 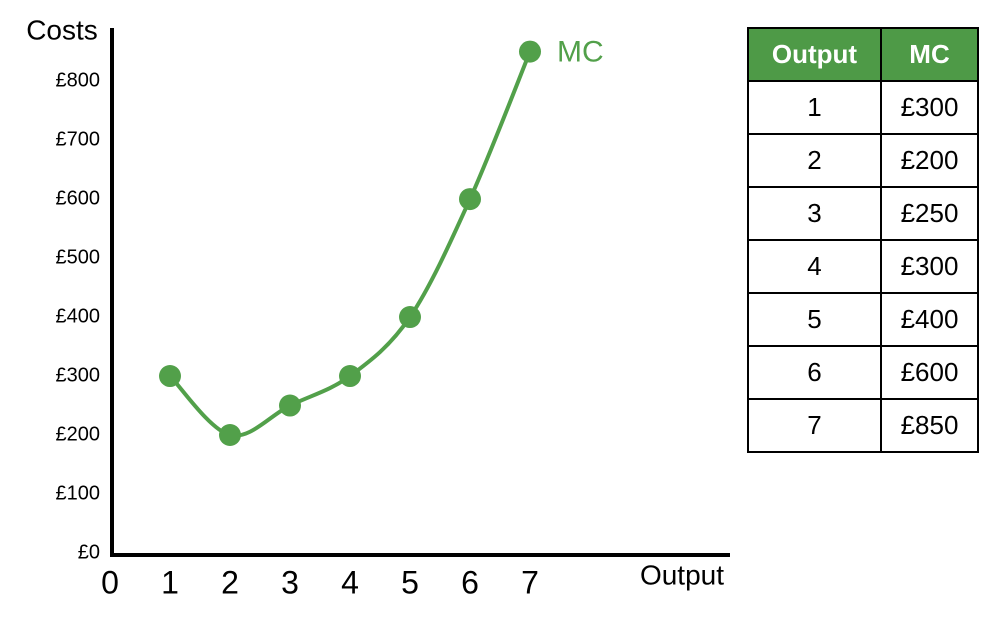 What do you see at coordinates (580, 52) in the screenshot?
I see `series-label: MC` at bounding box center [580, 52].